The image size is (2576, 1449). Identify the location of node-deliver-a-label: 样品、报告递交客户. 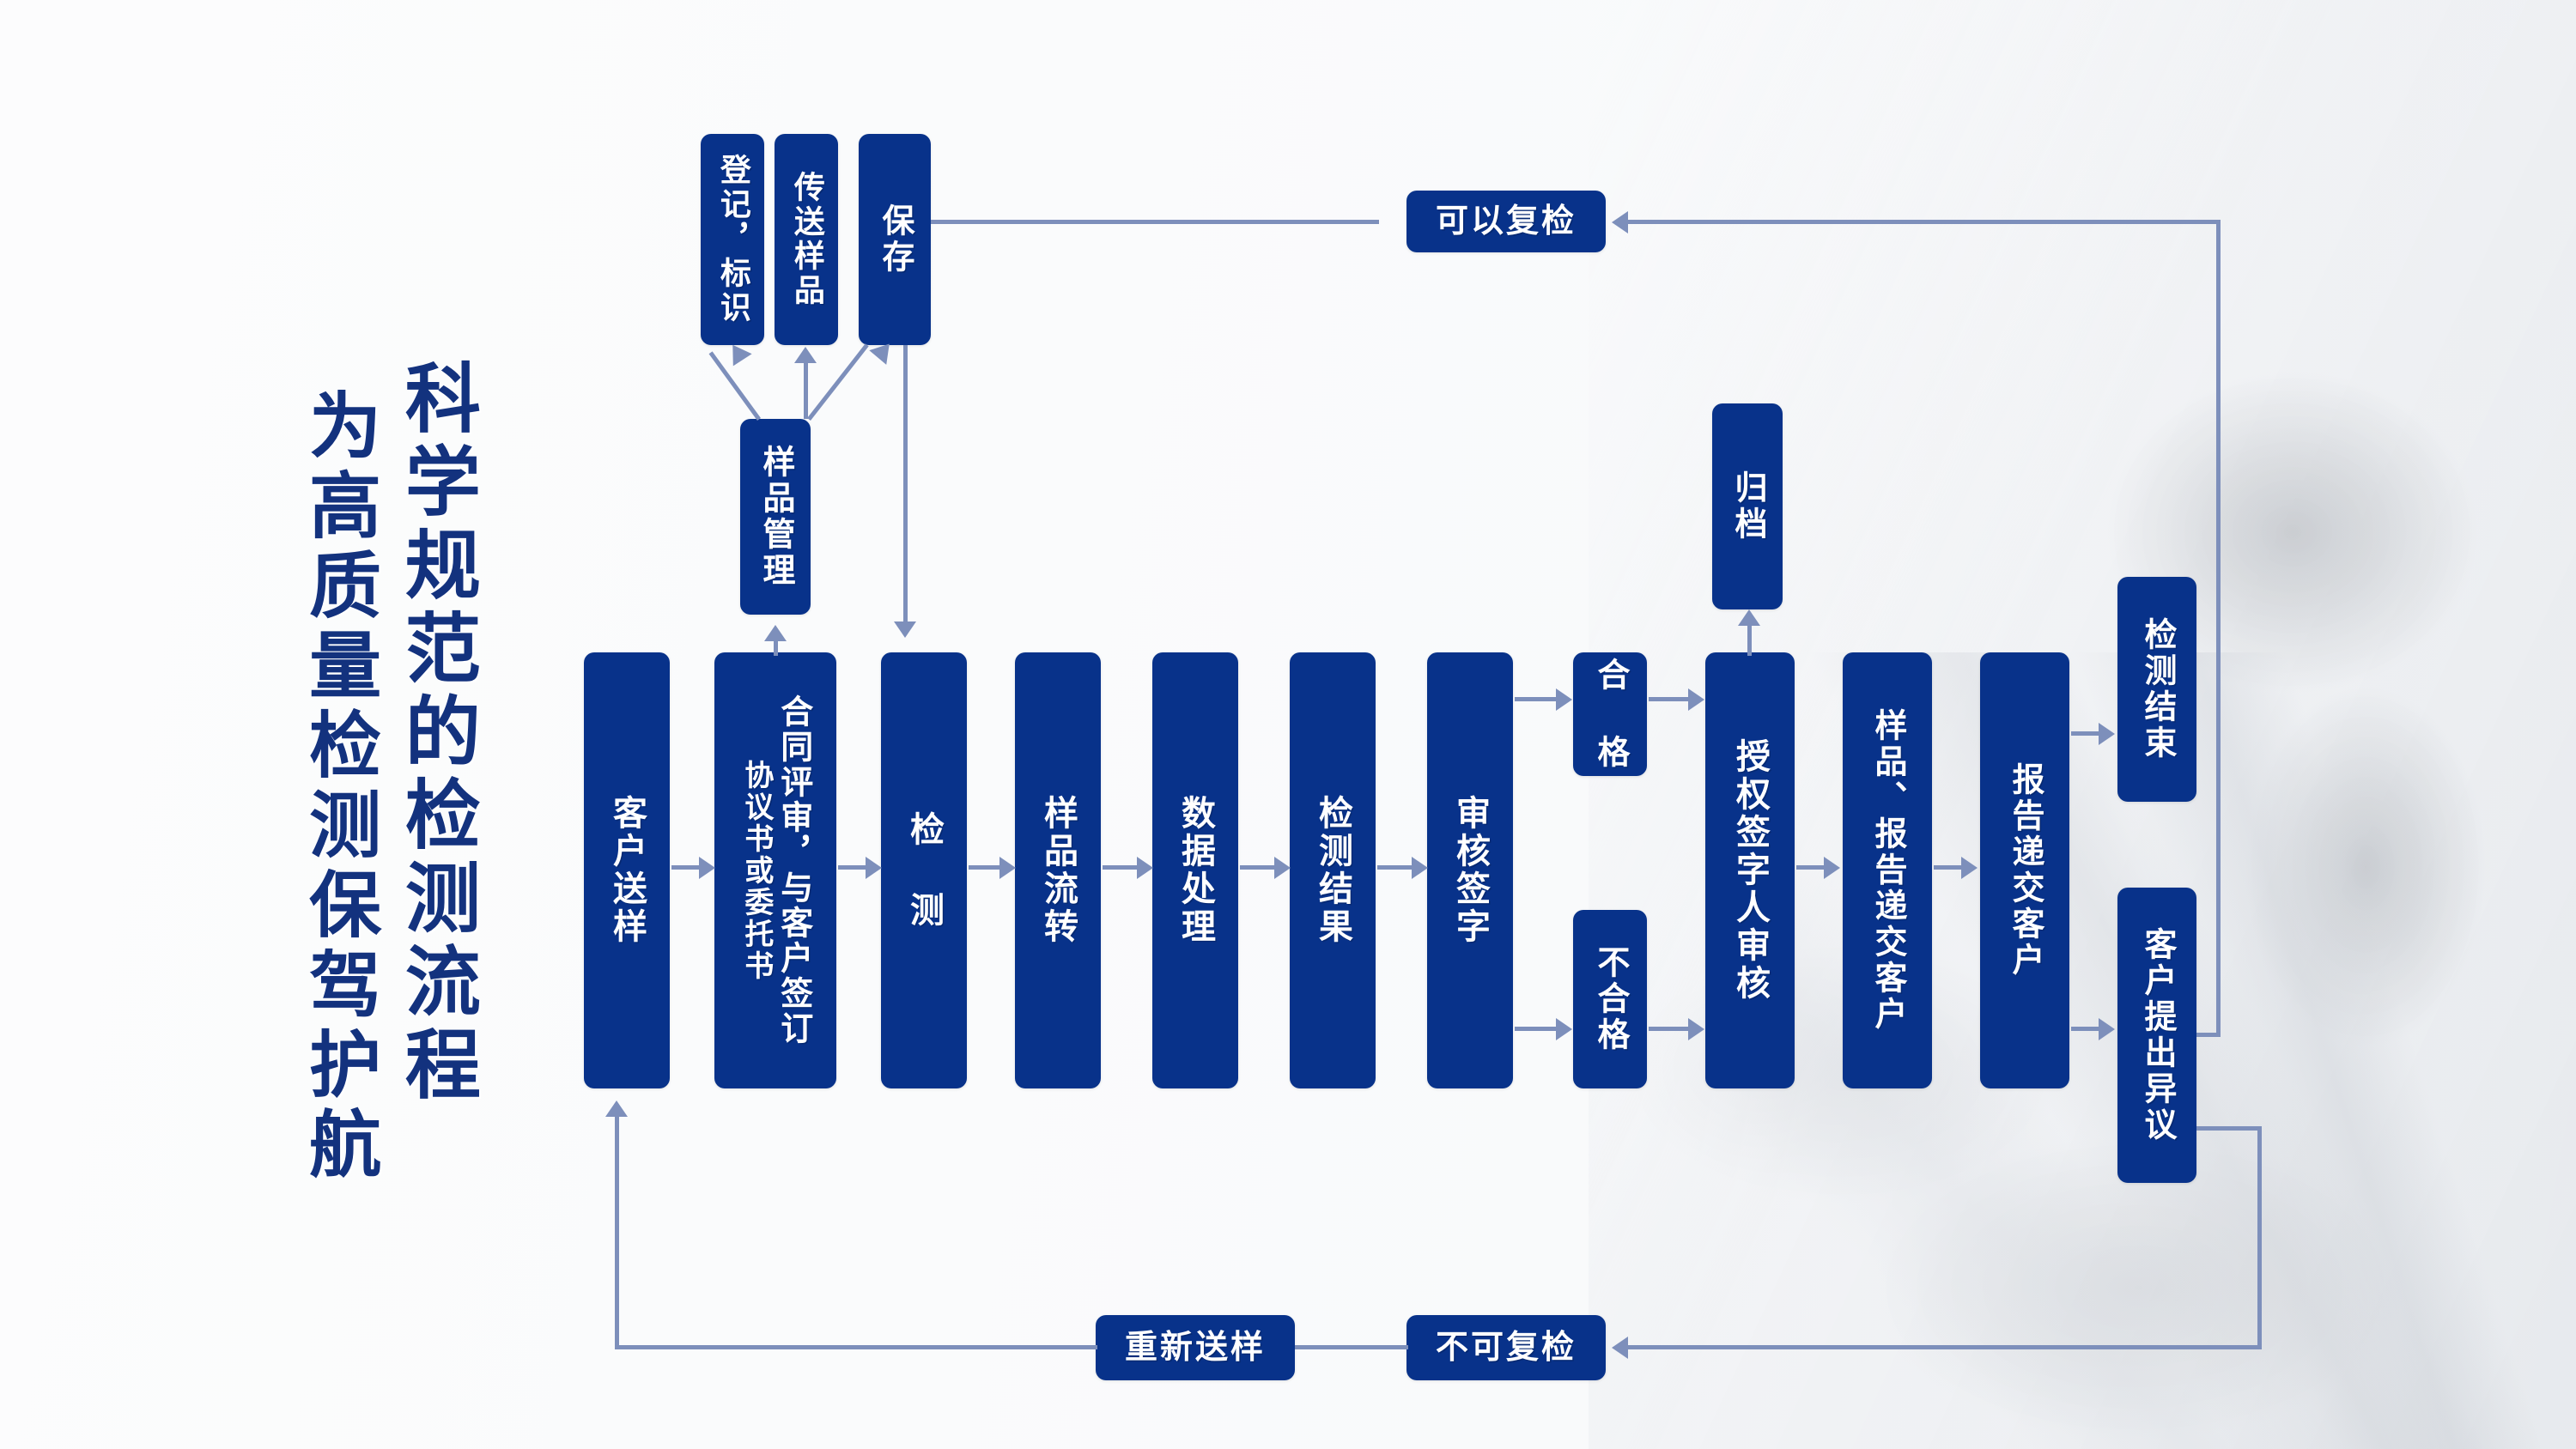
(1887, 870).